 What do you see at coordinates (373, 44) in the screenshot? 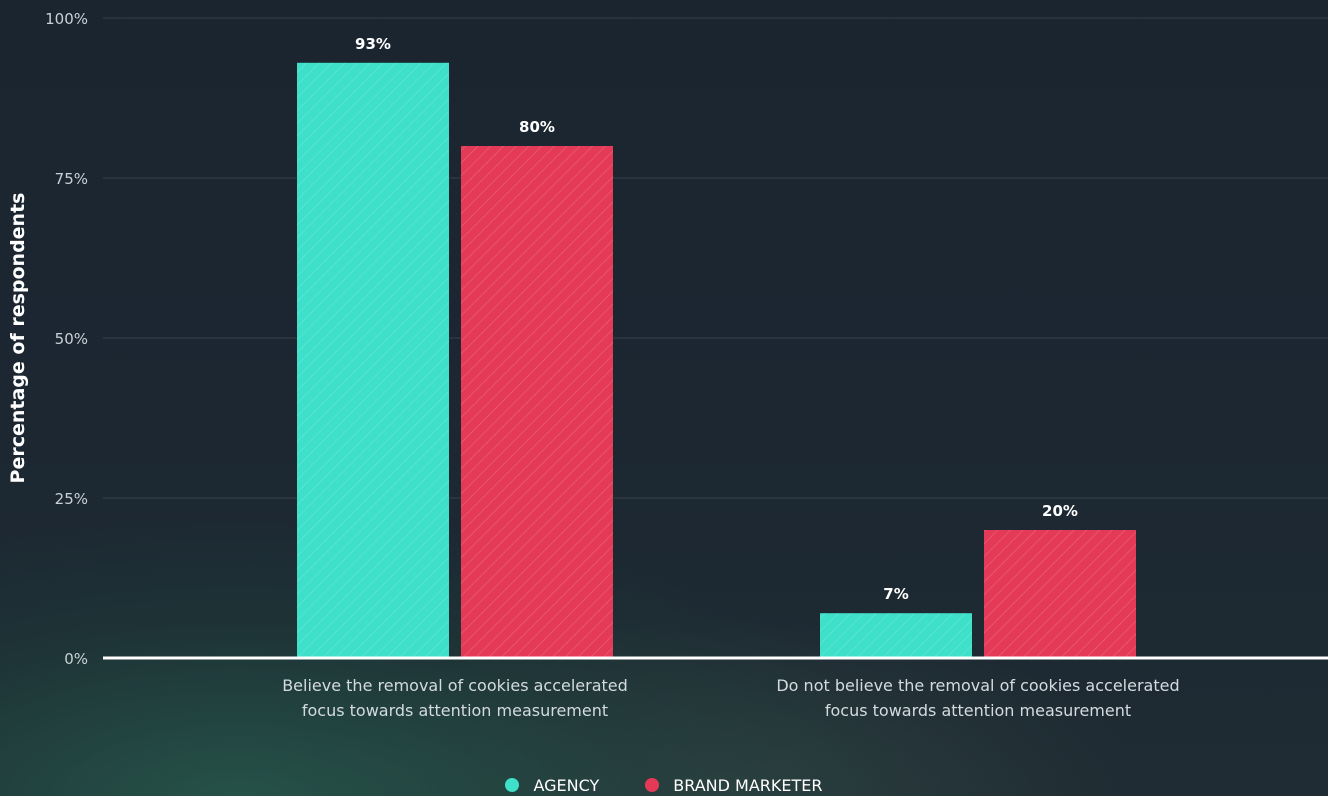
I see `data-label-agency: 93%` at bounding box center [373, 44].